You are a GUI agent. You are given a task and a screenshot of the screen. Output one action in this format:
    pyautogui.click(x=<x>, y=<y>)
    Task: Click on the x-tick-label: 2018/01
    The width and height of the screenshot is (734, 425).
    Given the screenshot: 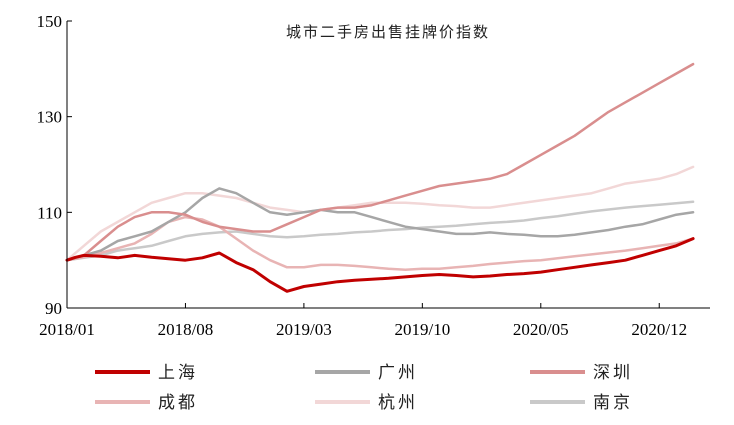 What is the action you would take?
    pyautogui.click(x=67, y=329)
    